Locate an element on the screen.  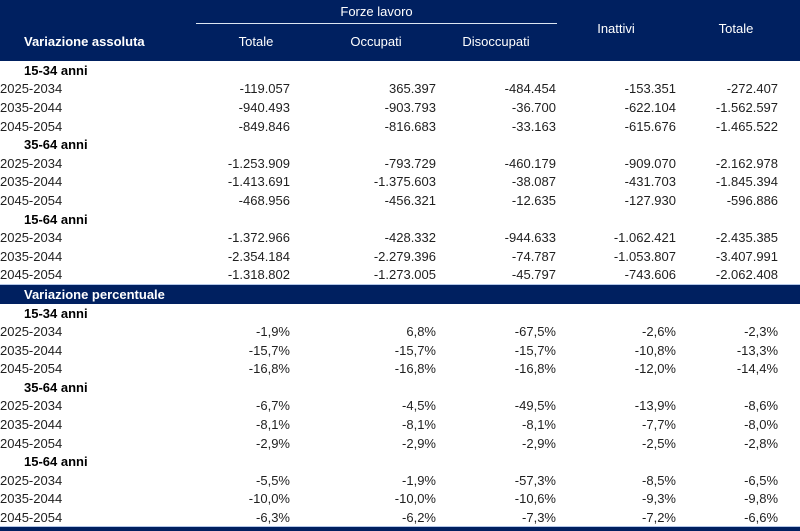
value-cell: -9,8% is located at coordinates (761, 499).